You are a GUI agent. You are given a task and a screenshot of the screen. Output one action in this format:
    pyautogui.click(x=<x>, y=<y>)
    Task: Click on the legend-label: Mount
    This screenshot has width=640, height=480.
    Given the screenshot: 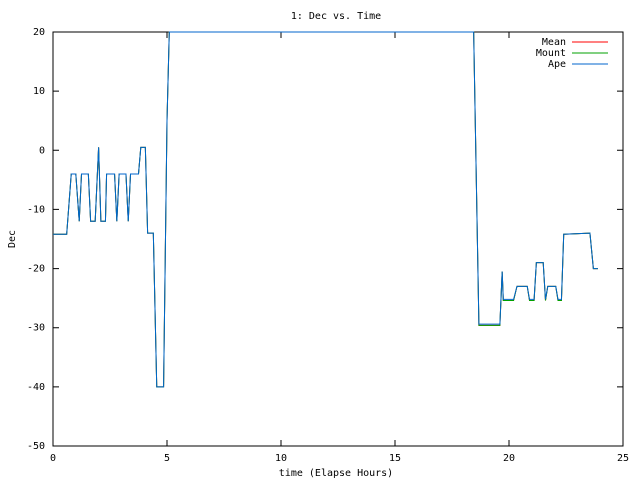 What is the action you would take?
    pyautogui.click(x=551, y=53)
    